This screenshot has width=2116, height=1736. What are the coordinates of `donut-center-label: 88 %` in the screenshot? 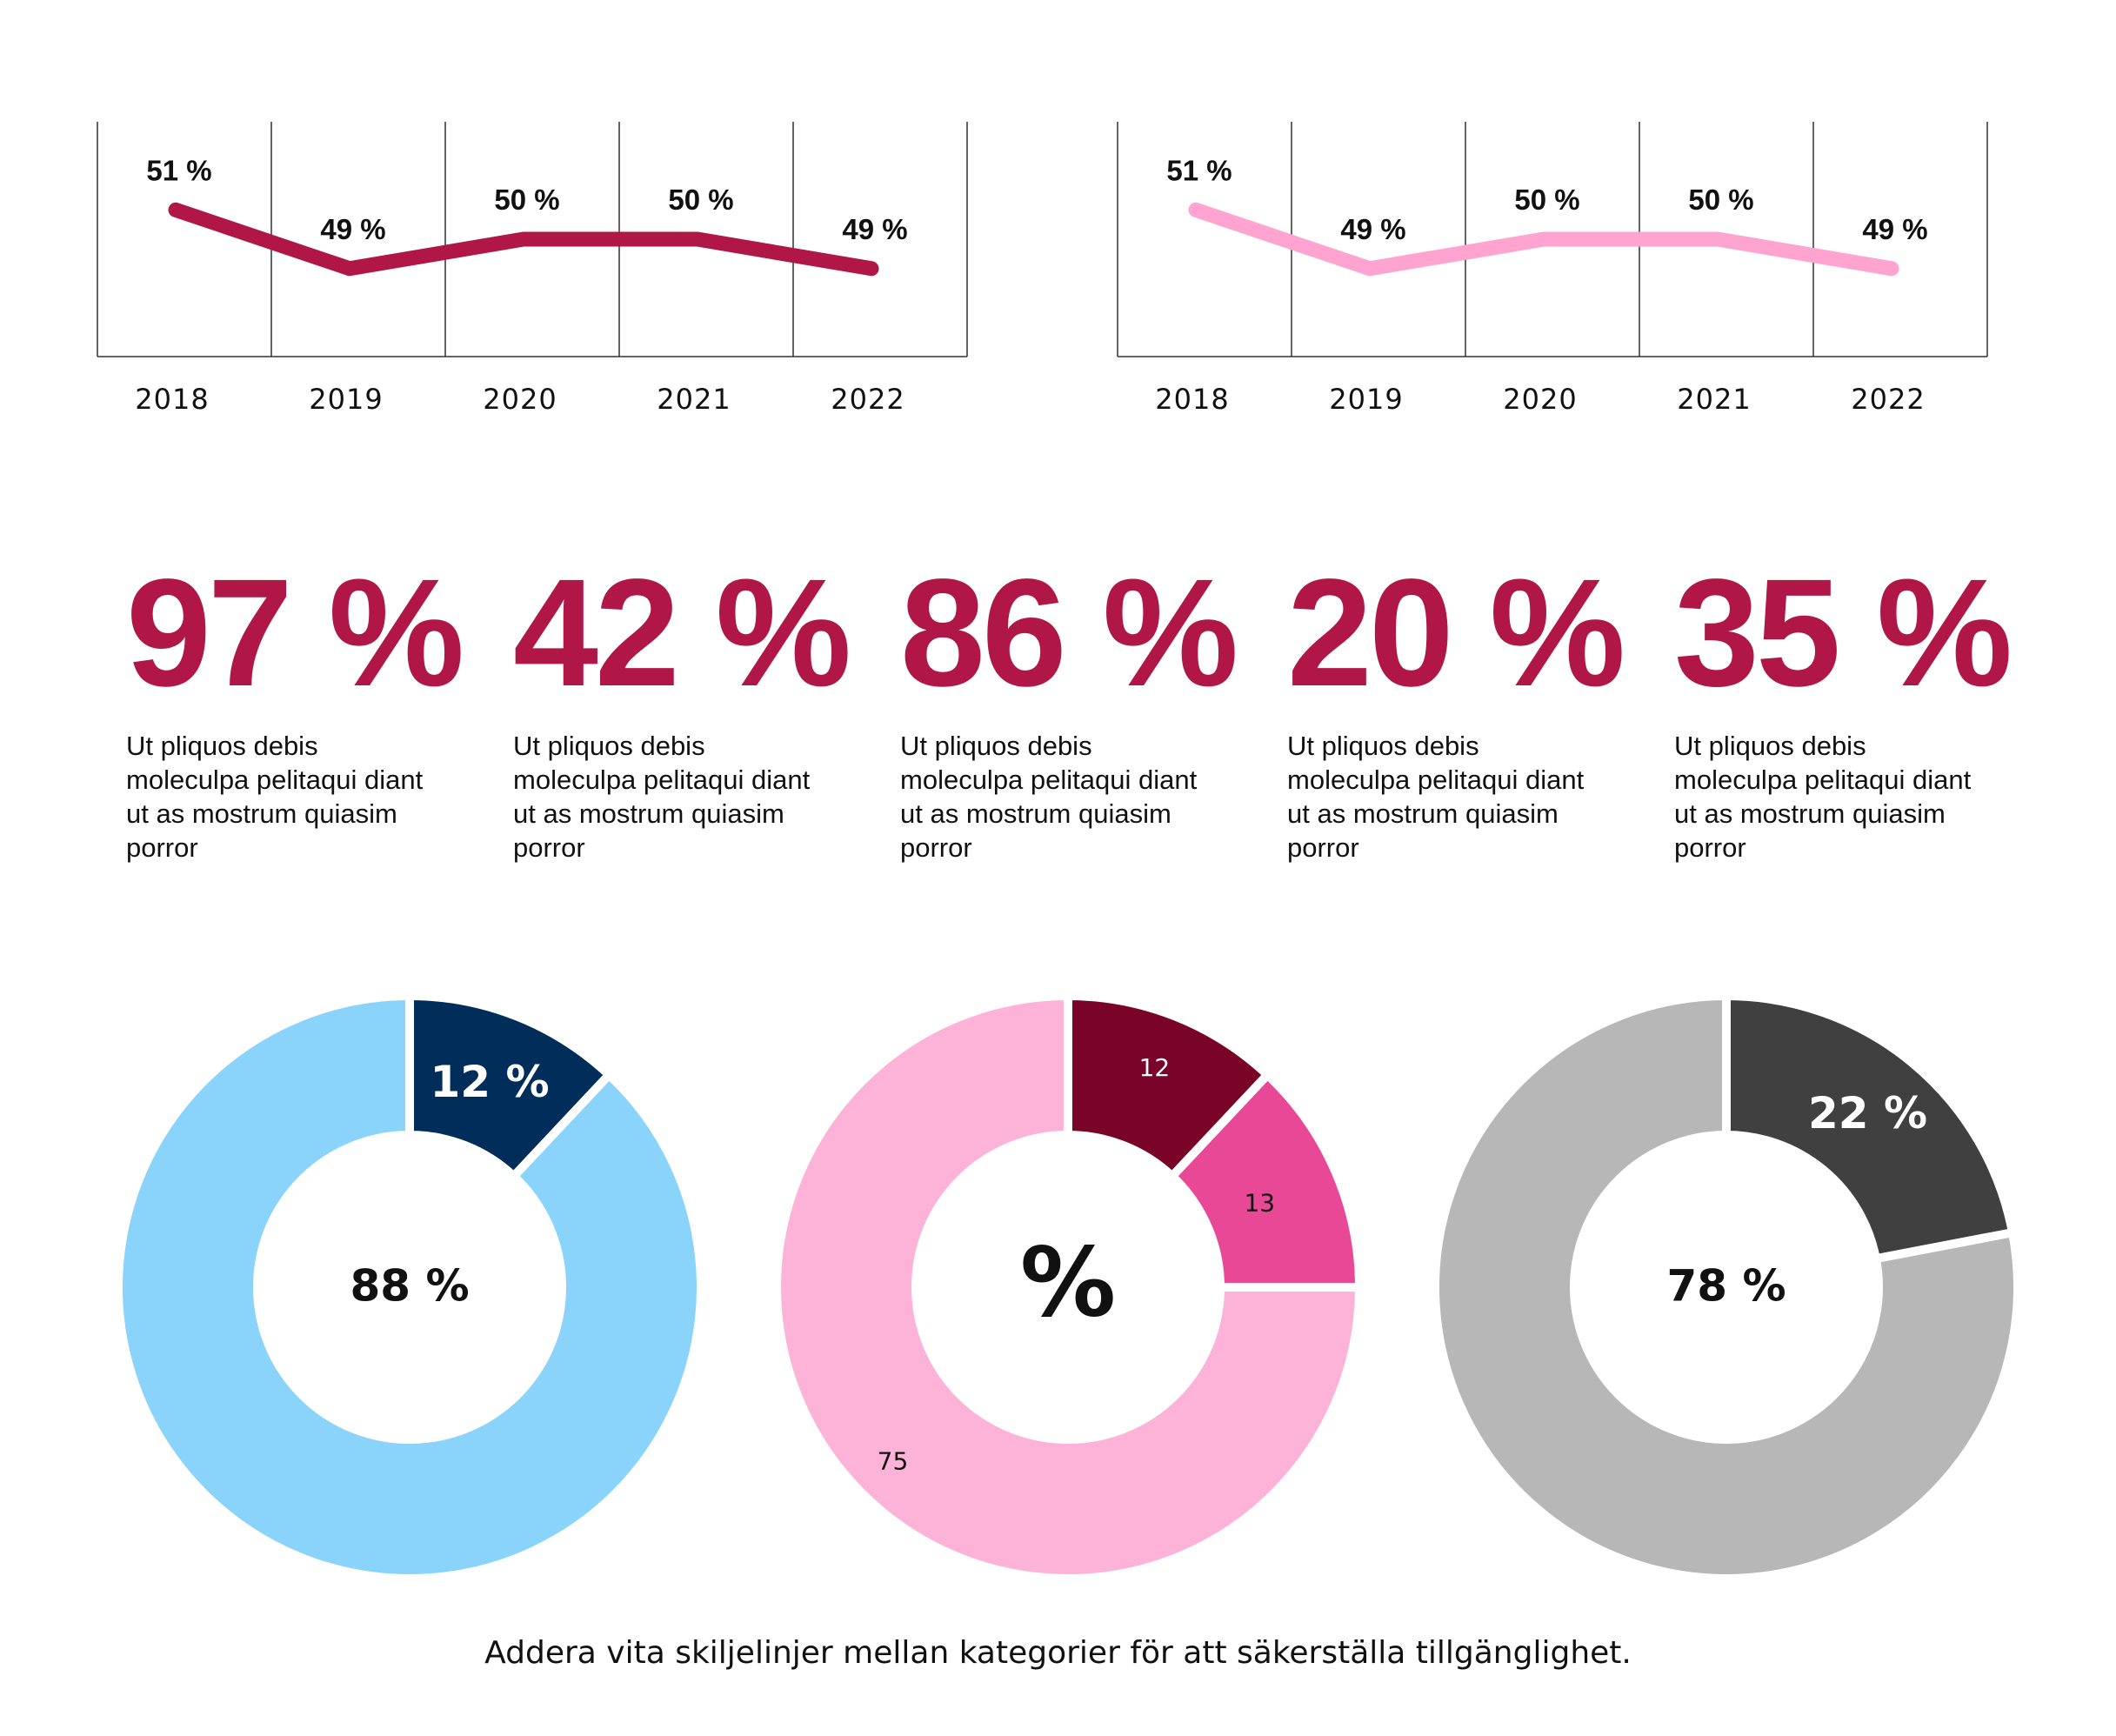 It's located at (409, 1286).